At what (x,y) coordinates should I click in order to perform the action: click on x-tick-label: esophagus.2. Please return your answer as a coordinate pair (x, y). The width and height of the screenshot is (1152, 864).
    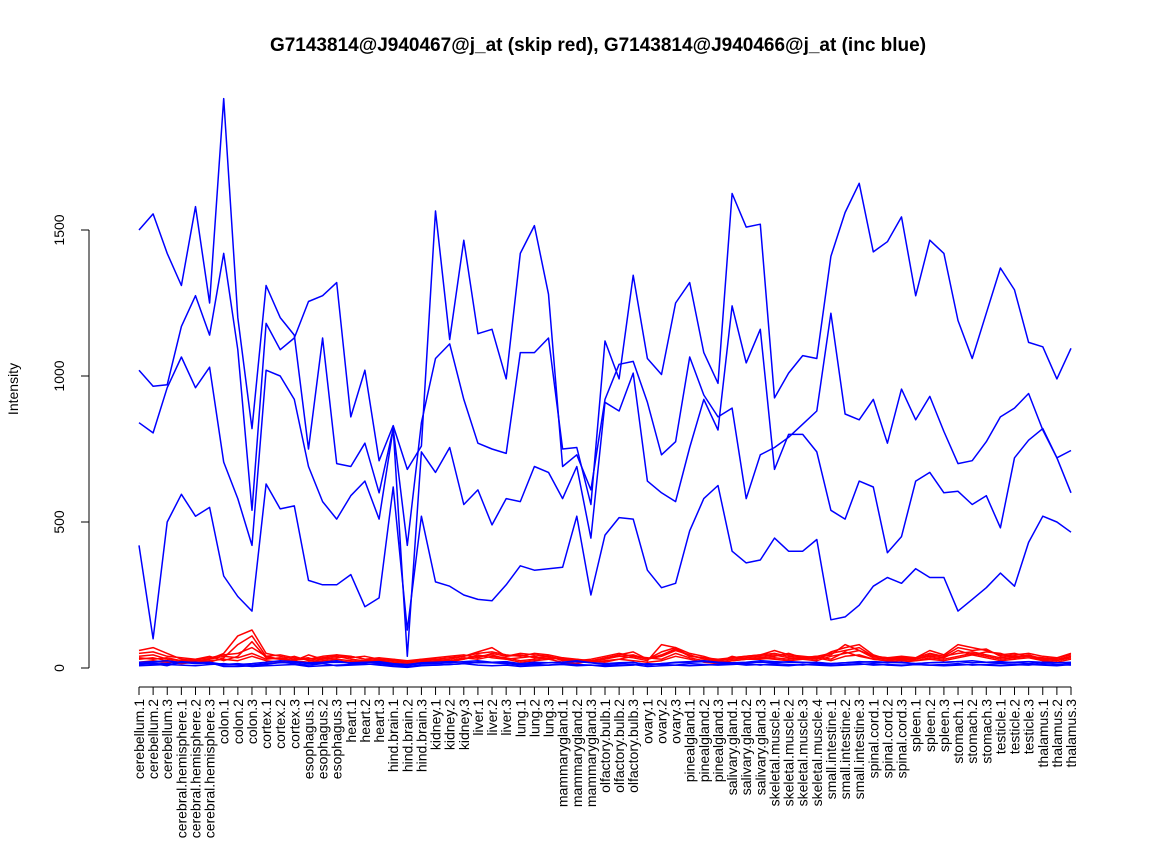
    Looking at the image, I should click on (323, 739).